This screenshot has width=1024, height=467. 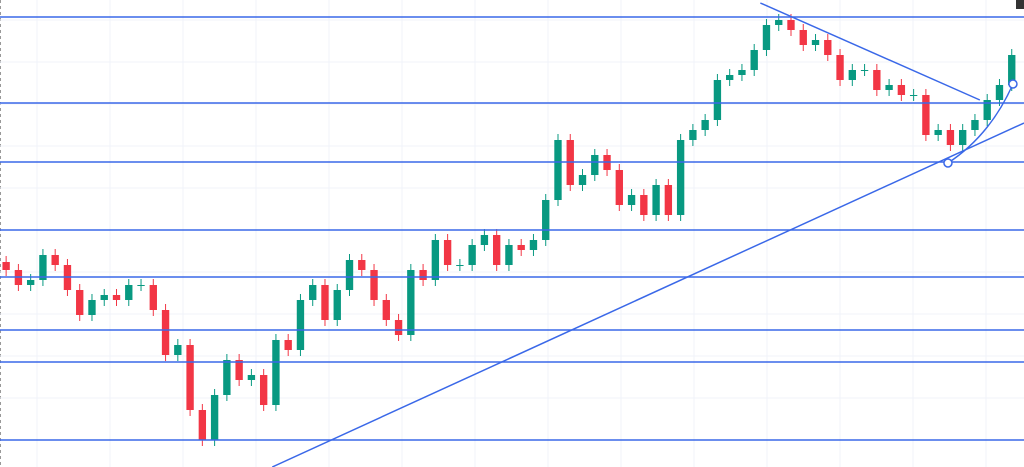 I want to click on trend-line, so click(x=870, y=51).